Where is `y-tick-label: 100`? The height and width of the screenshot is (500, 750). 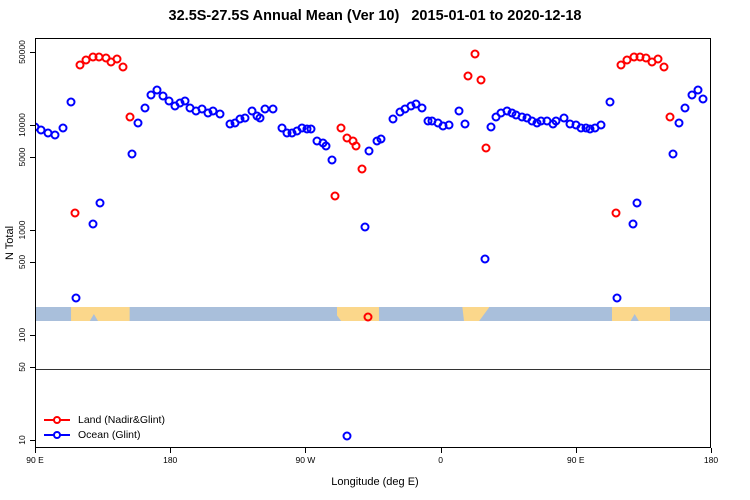
y-tick-label: 100 is located at coordinates (22, 335).